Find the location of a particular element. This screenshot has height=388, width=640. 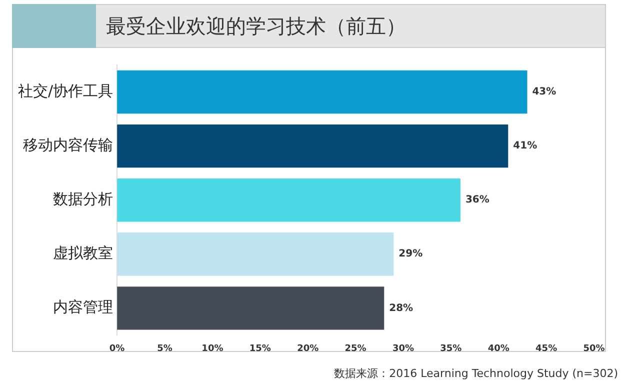

x-tick-label: 45% is located at coordinates (547, 349).